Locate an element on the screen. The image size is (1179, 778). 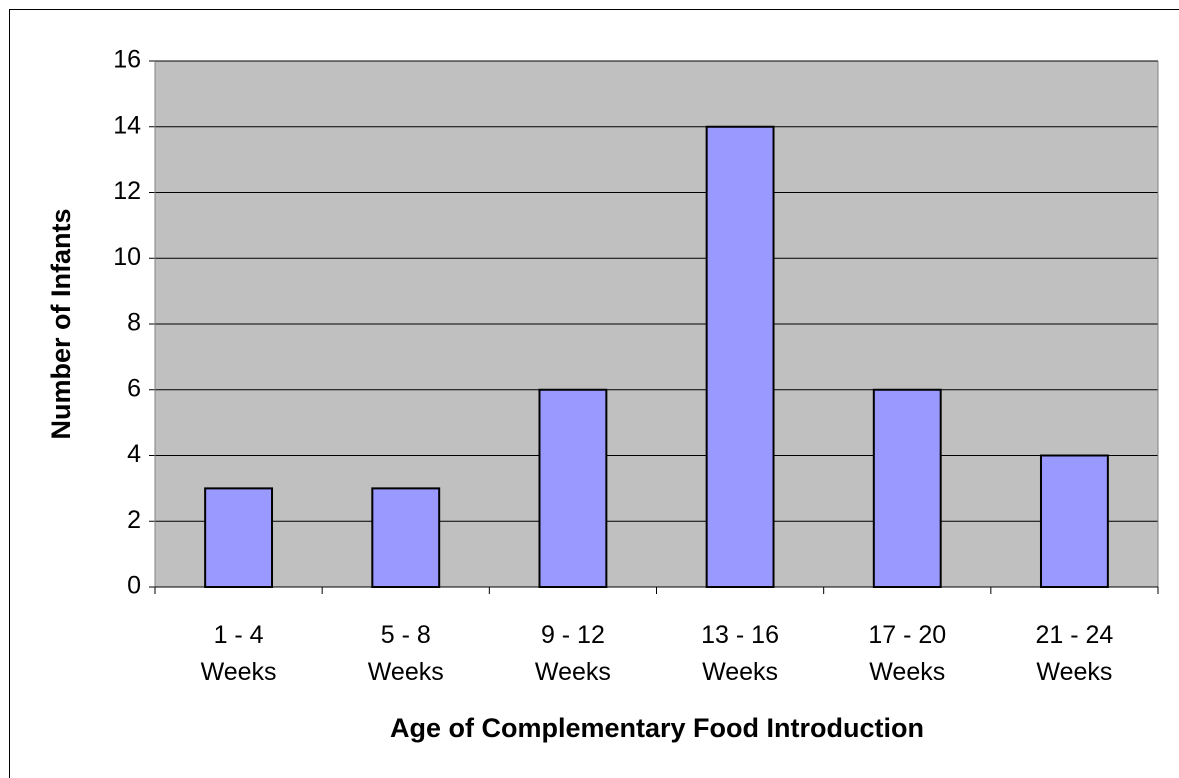
x-tick-label: 1 - 4 Weeks is located at coordinates (238, 653).